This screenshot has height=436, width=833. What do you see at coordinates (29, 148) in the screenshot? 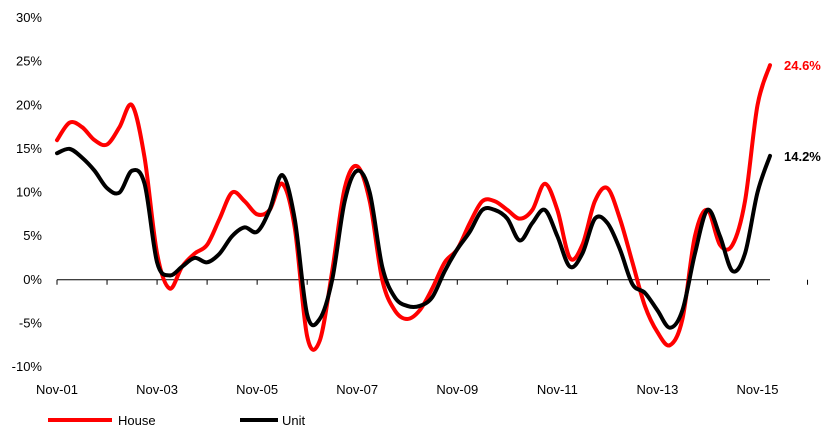
I see `y-tick-label: 15%` at bounding box center [29, 148].